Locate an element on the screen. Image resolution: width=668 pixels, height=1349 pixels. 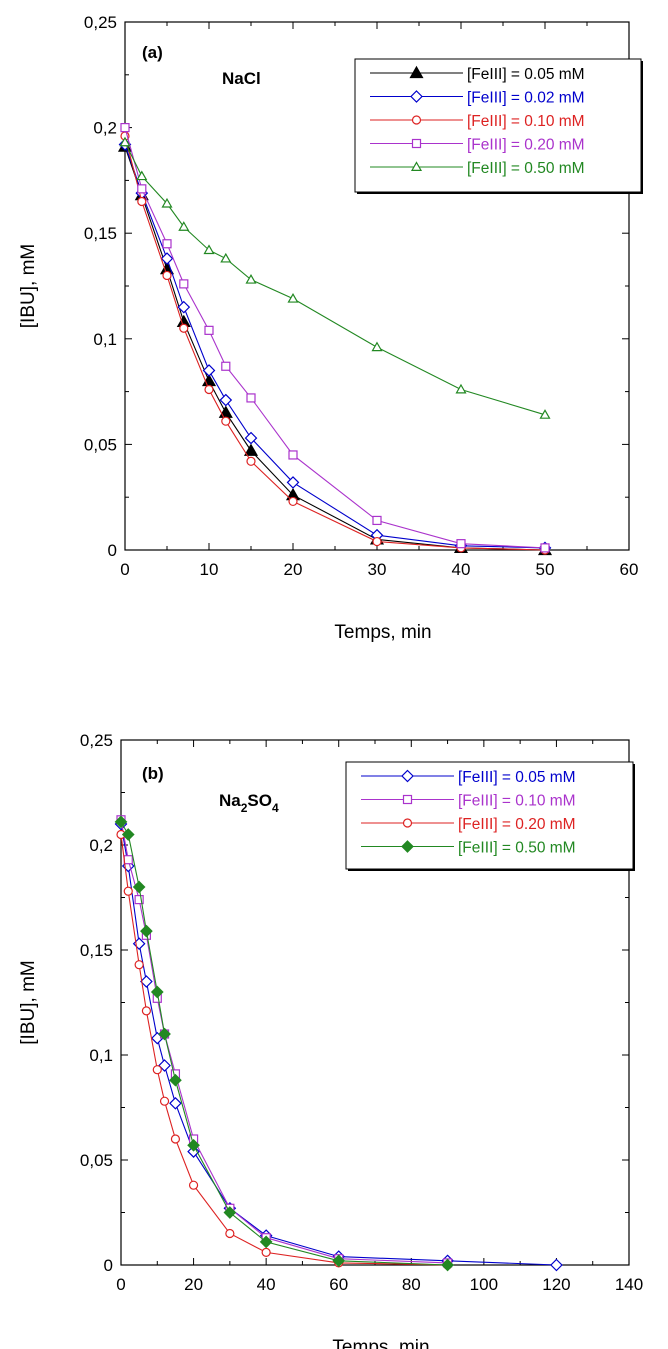
x-tick-label: 50 is located at coordinates (545, 569).